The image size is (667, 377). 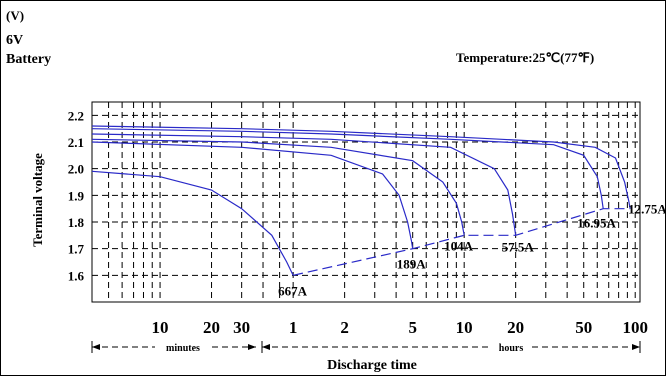 What do you see at coordinates (76, 222) in the screenshot?
I see `y-tick-label: 1.8` at bounding box center [76, 222].